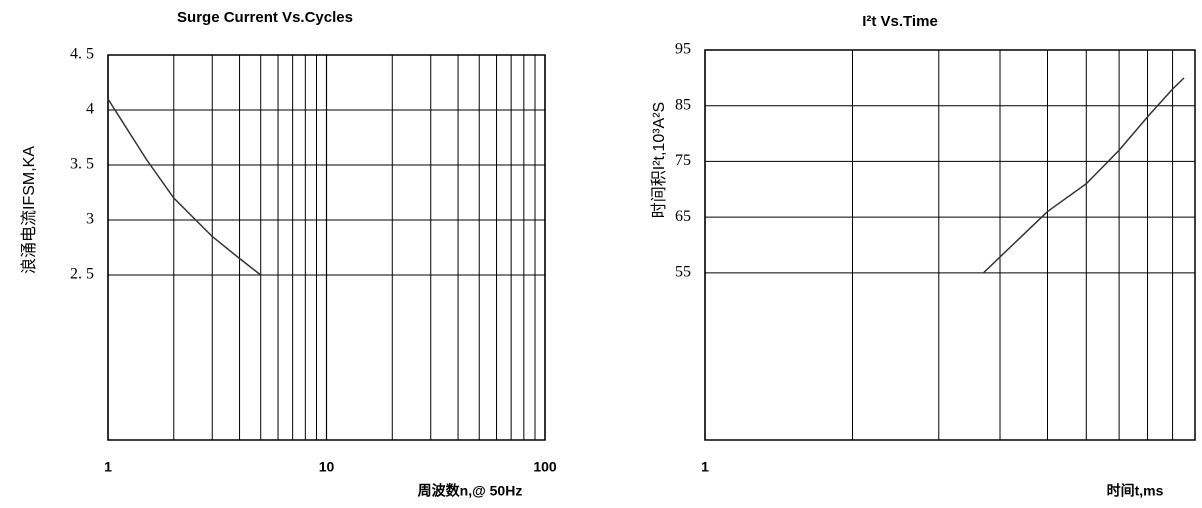 The image size is (1202, 508). Describe the element at coordinates (29, 210) in the screenshot. I see `y-axis-label: 浪涌电流IFSM,KA` at that location.